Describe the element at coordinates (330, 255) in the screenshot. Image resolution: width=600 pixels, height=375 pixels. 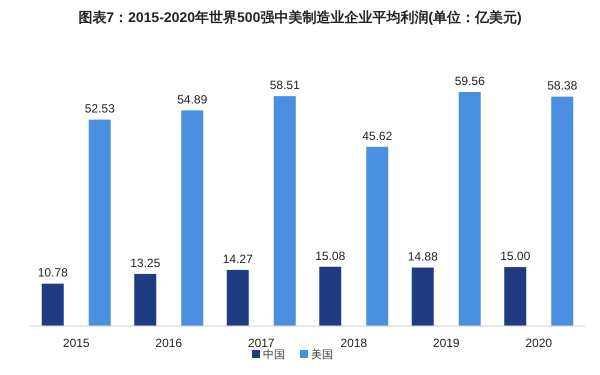
I see `data-label: 15.08` at that location.